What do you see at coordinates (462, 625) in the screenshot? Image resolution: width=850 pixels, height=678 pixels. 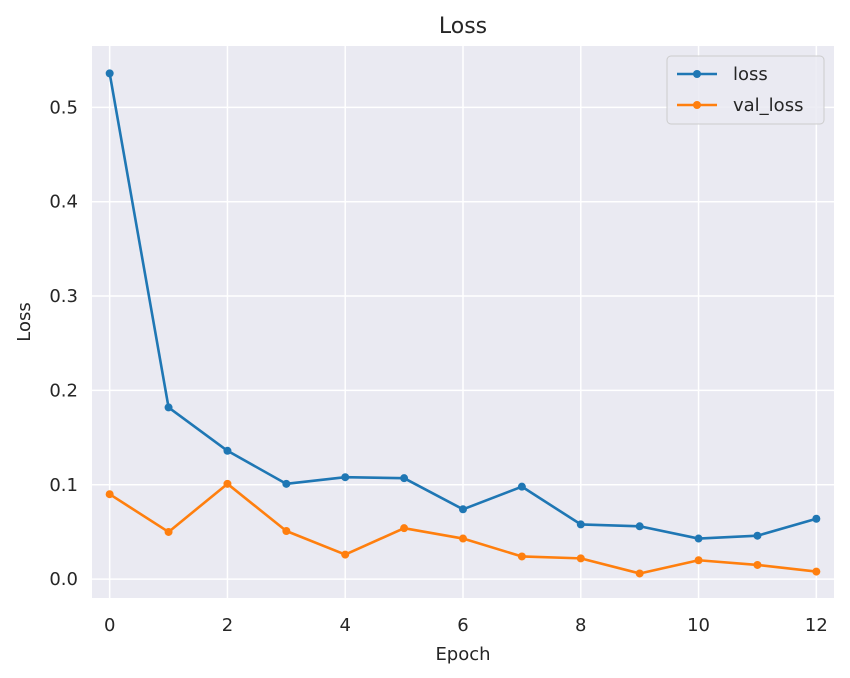 I see `x-tick-label: 6` at bounding box center [462, 625].